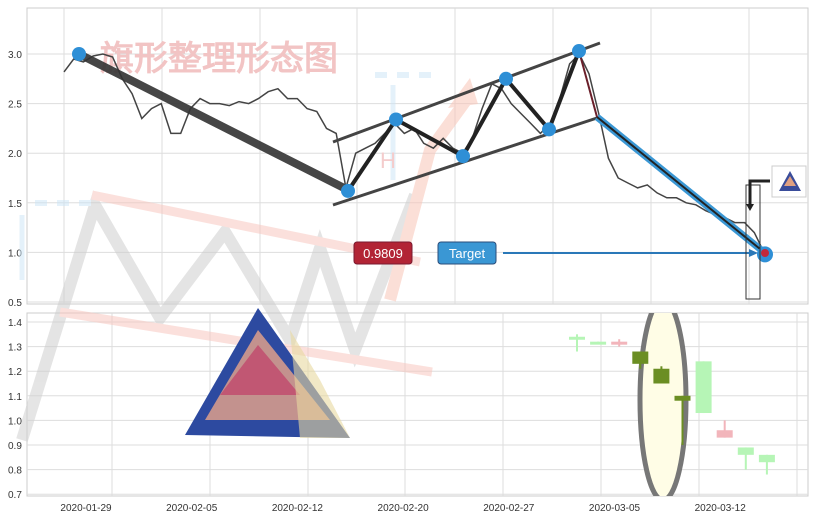 Image resolution: width=816 pixels, height=520 pixels. Describe the element at coordinates (15, 348) in the screenshot. I see `y-tick-label: 1.3` at that location.